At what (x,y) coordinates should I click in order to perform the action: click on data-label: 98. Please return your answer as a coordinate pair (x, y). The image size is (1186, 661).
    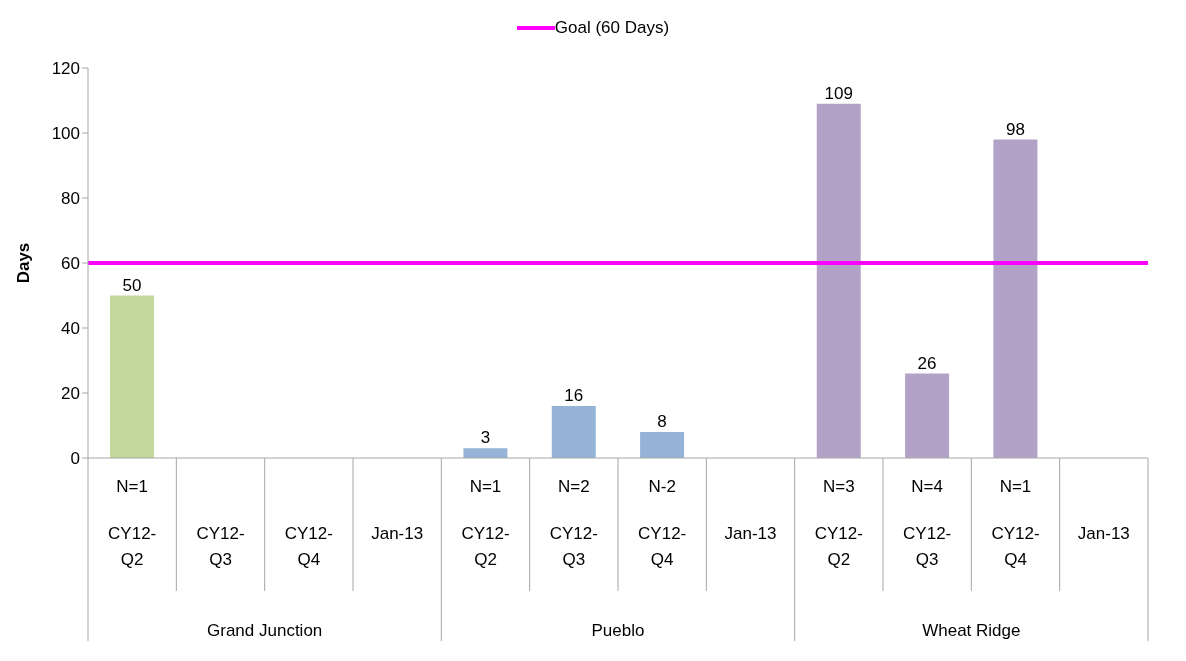
    Looking at the image, I should click on (1015, 129).